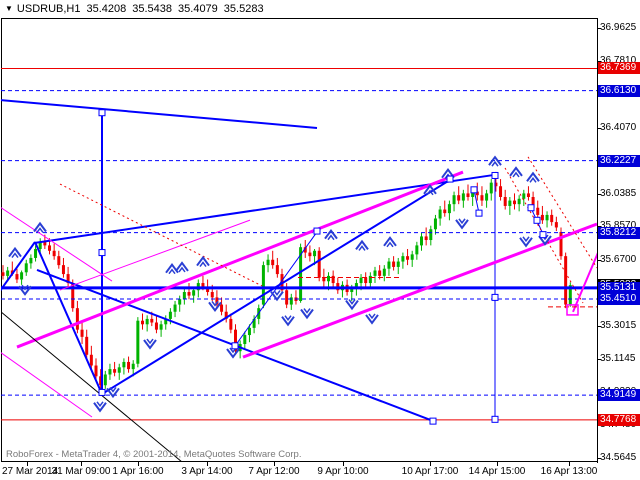 The image size is (640, 480). What do you see at coordinates (476, 201) in the screenshot?
I see `small-line-peak` at bounding box center [476, 201].